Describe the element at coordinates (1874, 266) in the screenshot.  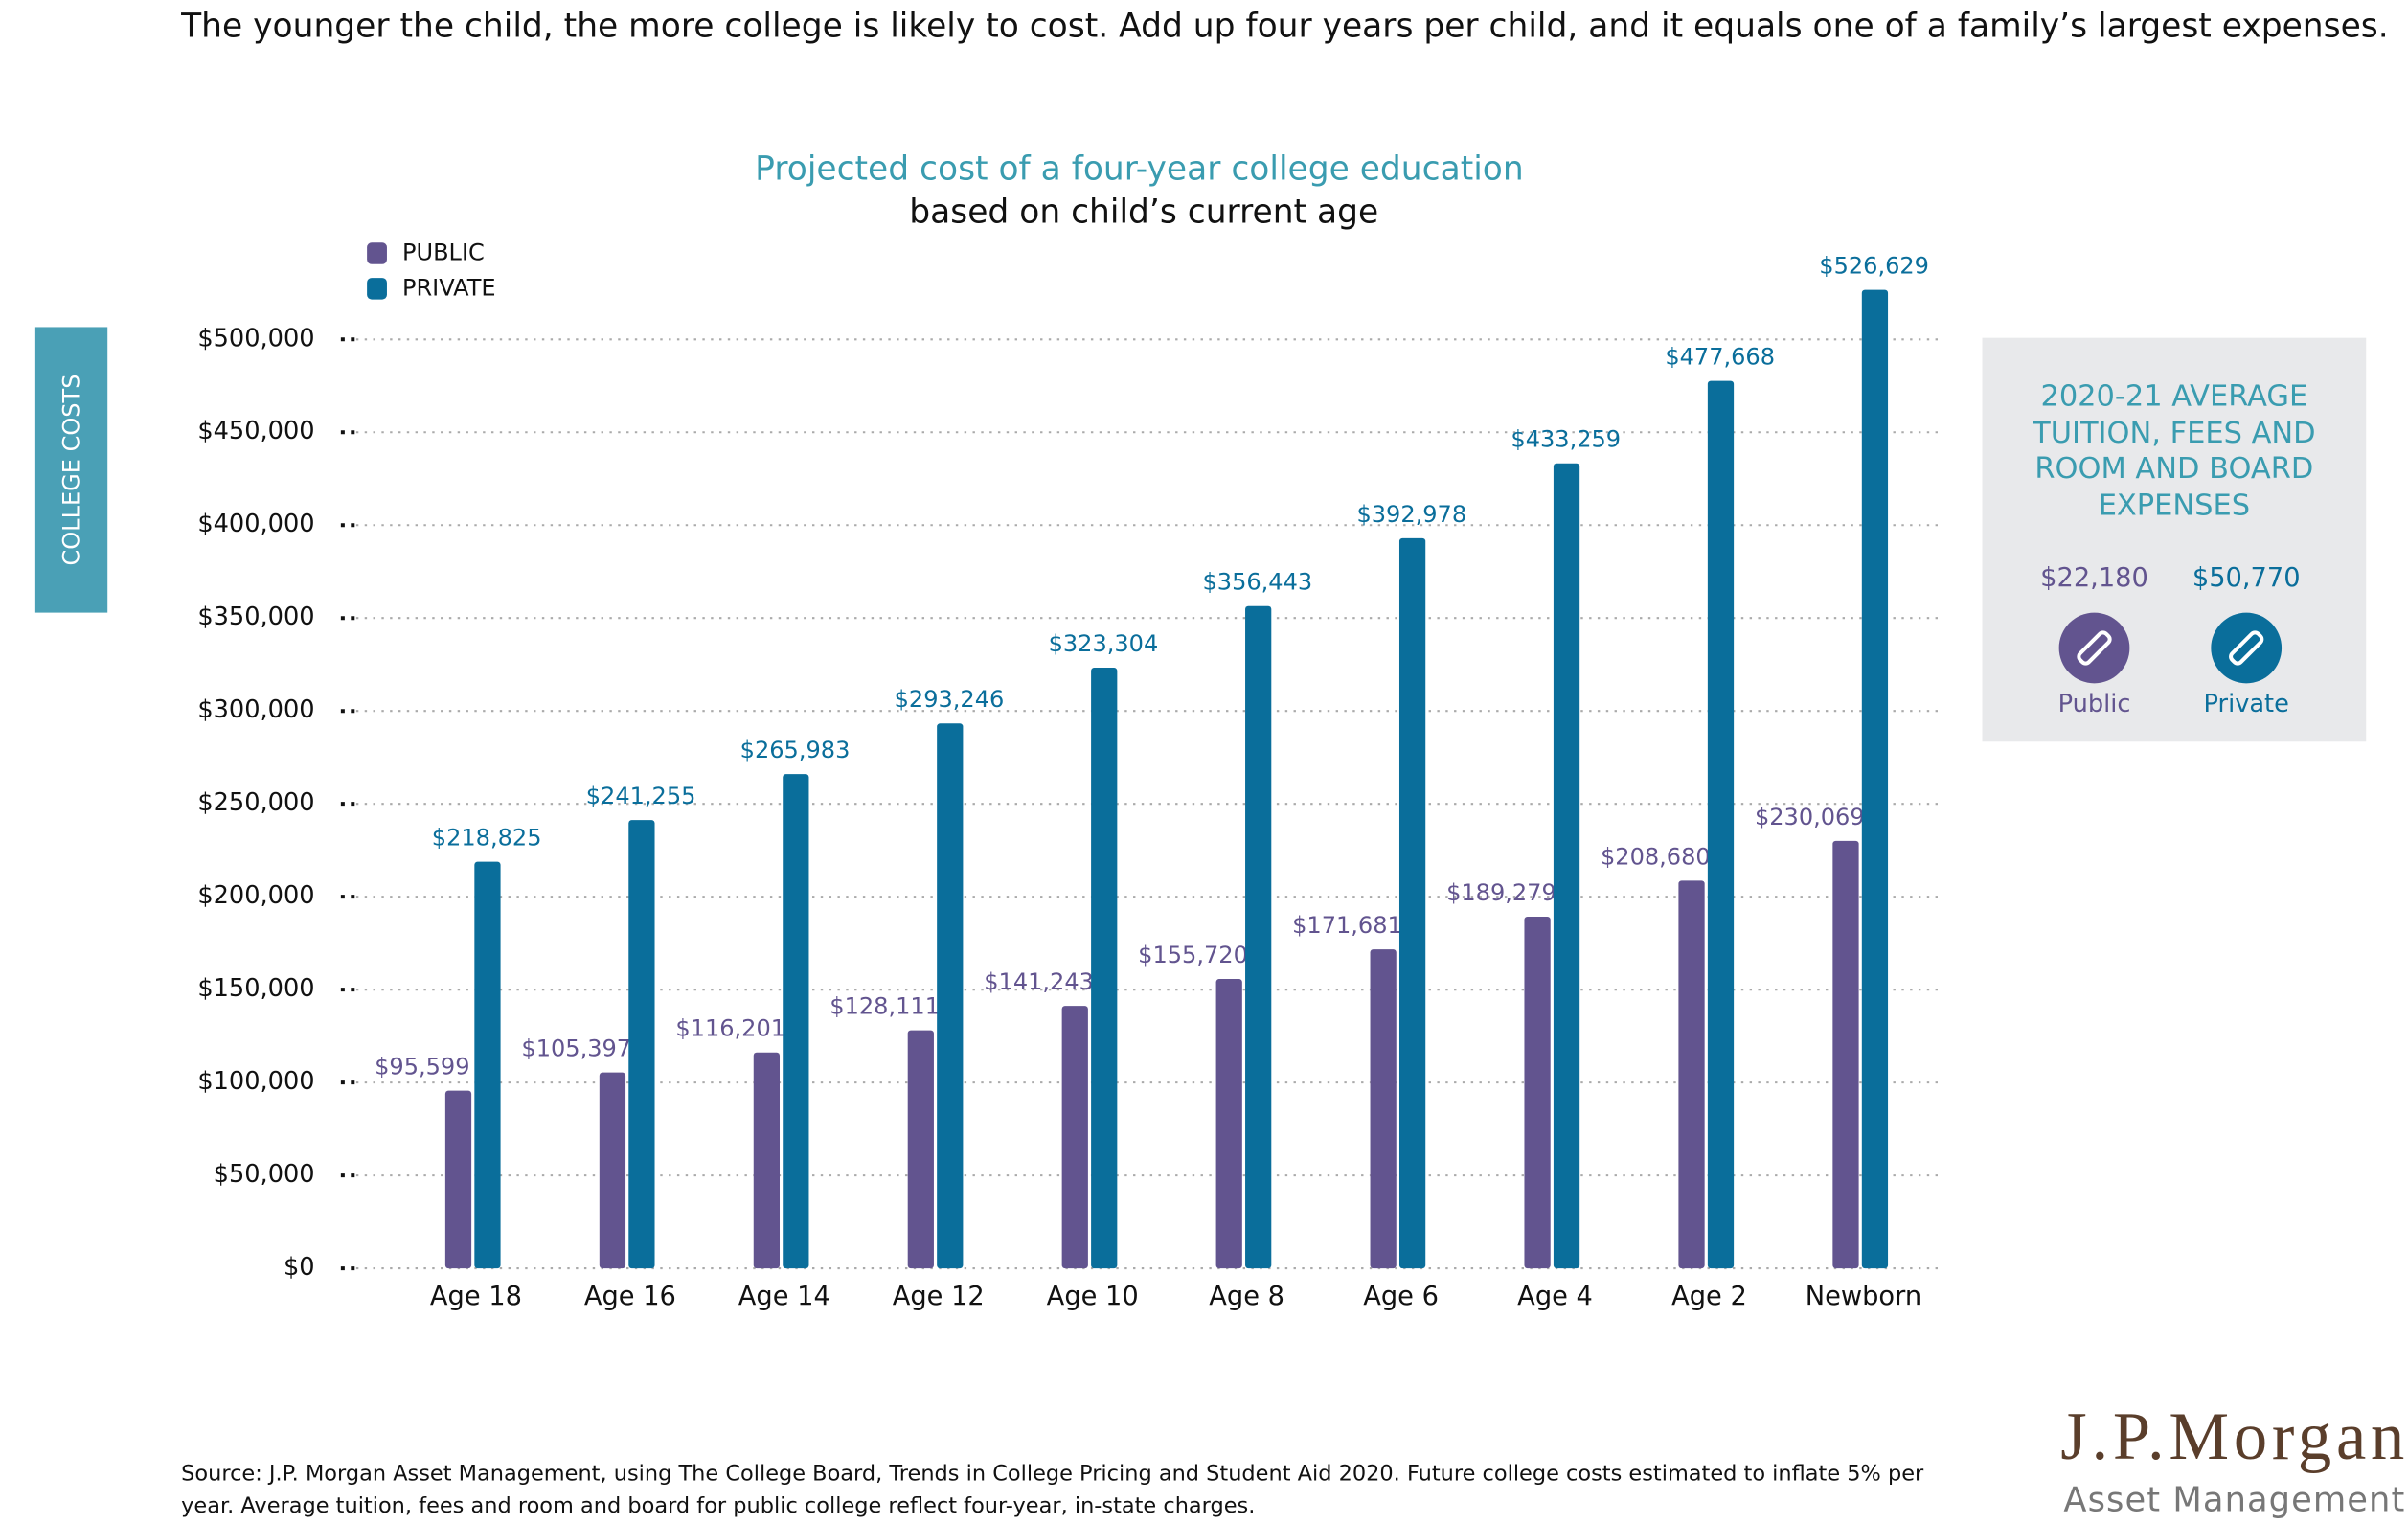
I see `value-label: $526,629` at that location.